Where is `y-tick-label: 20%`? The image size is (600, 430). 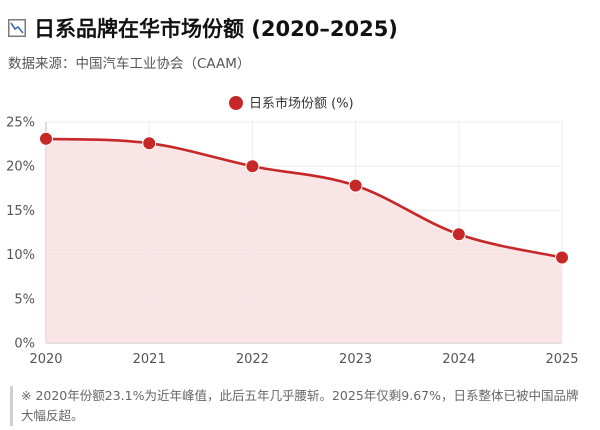 y-tick-label: 20% is located at coordinates (20, 167).